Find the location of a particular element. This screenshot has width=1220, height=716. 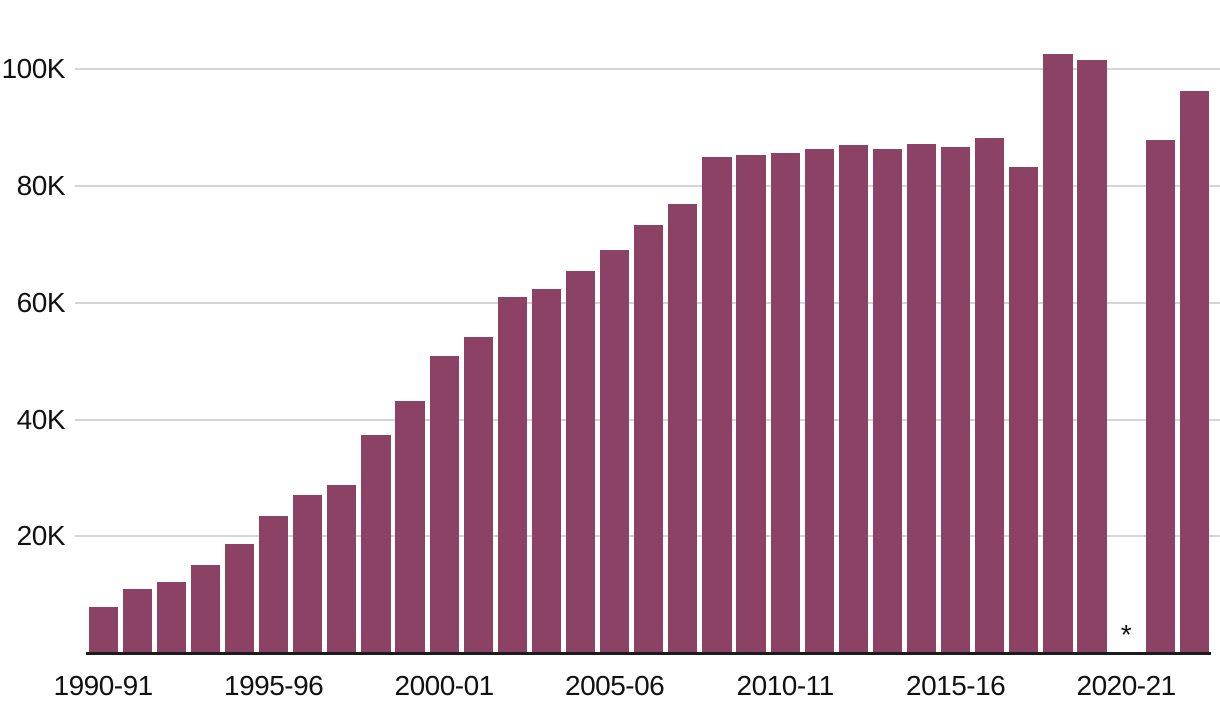

x-tick-label: 2015-16 is located at coordinates (956, 685).